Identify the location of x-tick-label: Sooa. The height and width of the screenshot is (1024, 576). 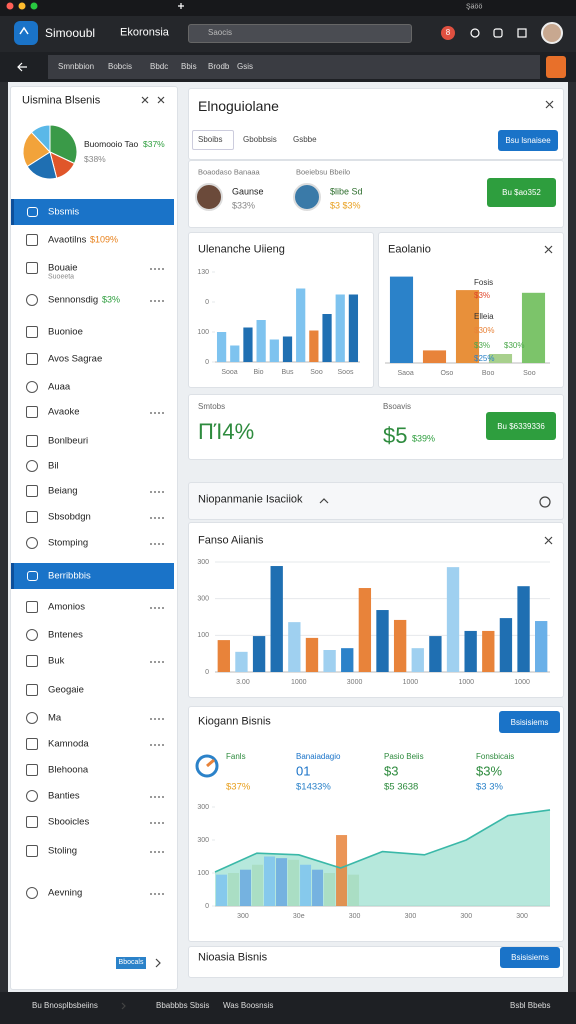
(229, 372).